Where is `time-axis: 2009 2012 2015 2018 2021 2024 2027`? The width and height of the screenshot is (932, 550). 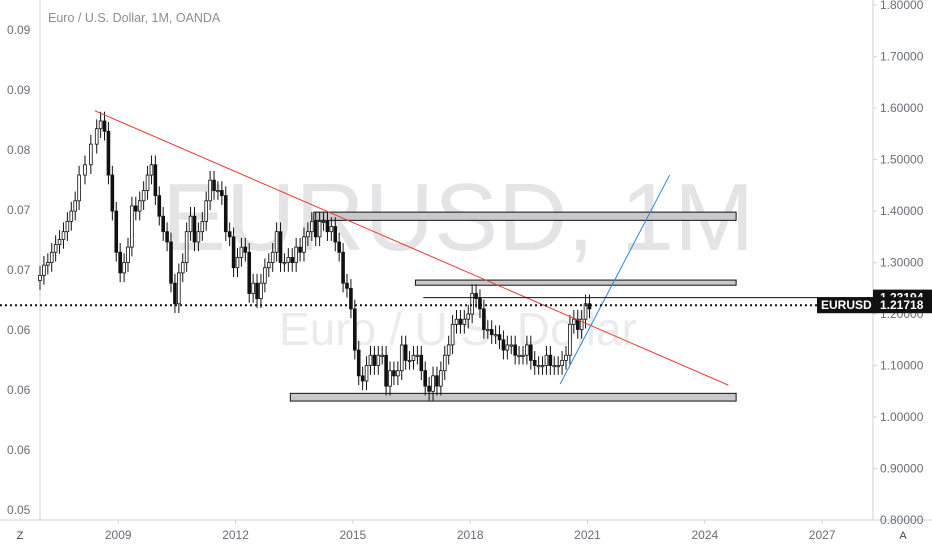 time-axis: 2009 2012 2015 2018 2021 2024 2027 is located at coordinates (470, 531).